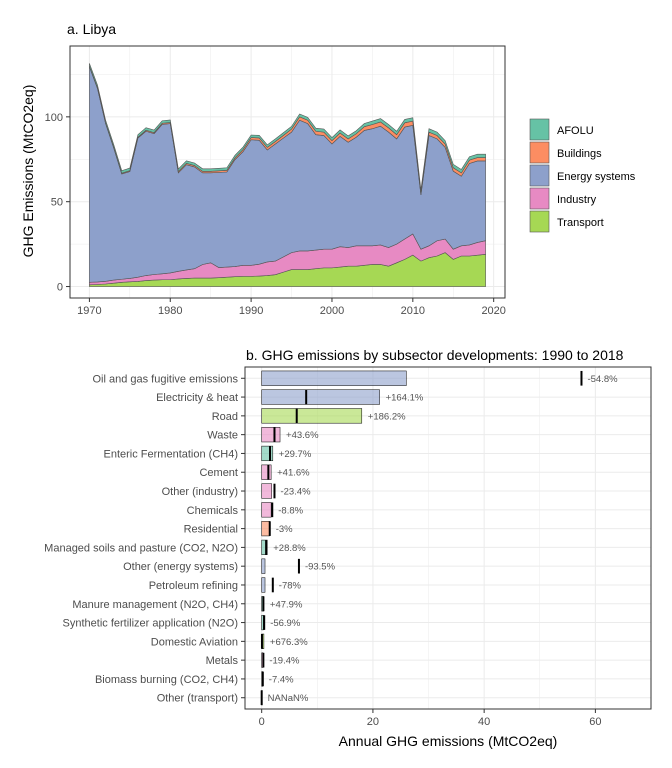 This screenshot has width=672, height=768. Describe the element at coordinates (193, 586) in the screenshot. I see `category-label: Petroleum refining` at that location.